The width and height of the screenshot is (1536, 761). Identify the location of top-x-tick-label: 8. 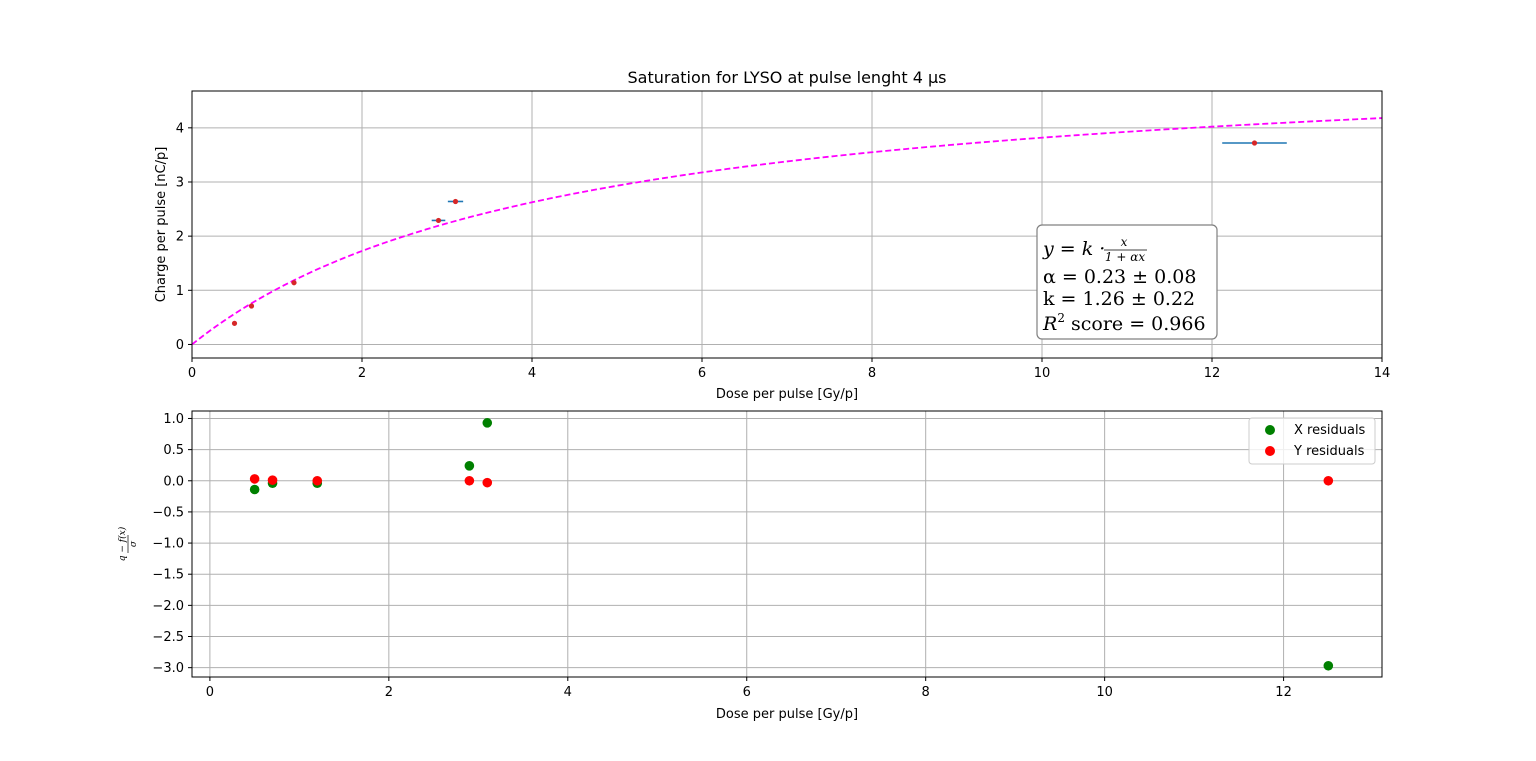
(872, 373).